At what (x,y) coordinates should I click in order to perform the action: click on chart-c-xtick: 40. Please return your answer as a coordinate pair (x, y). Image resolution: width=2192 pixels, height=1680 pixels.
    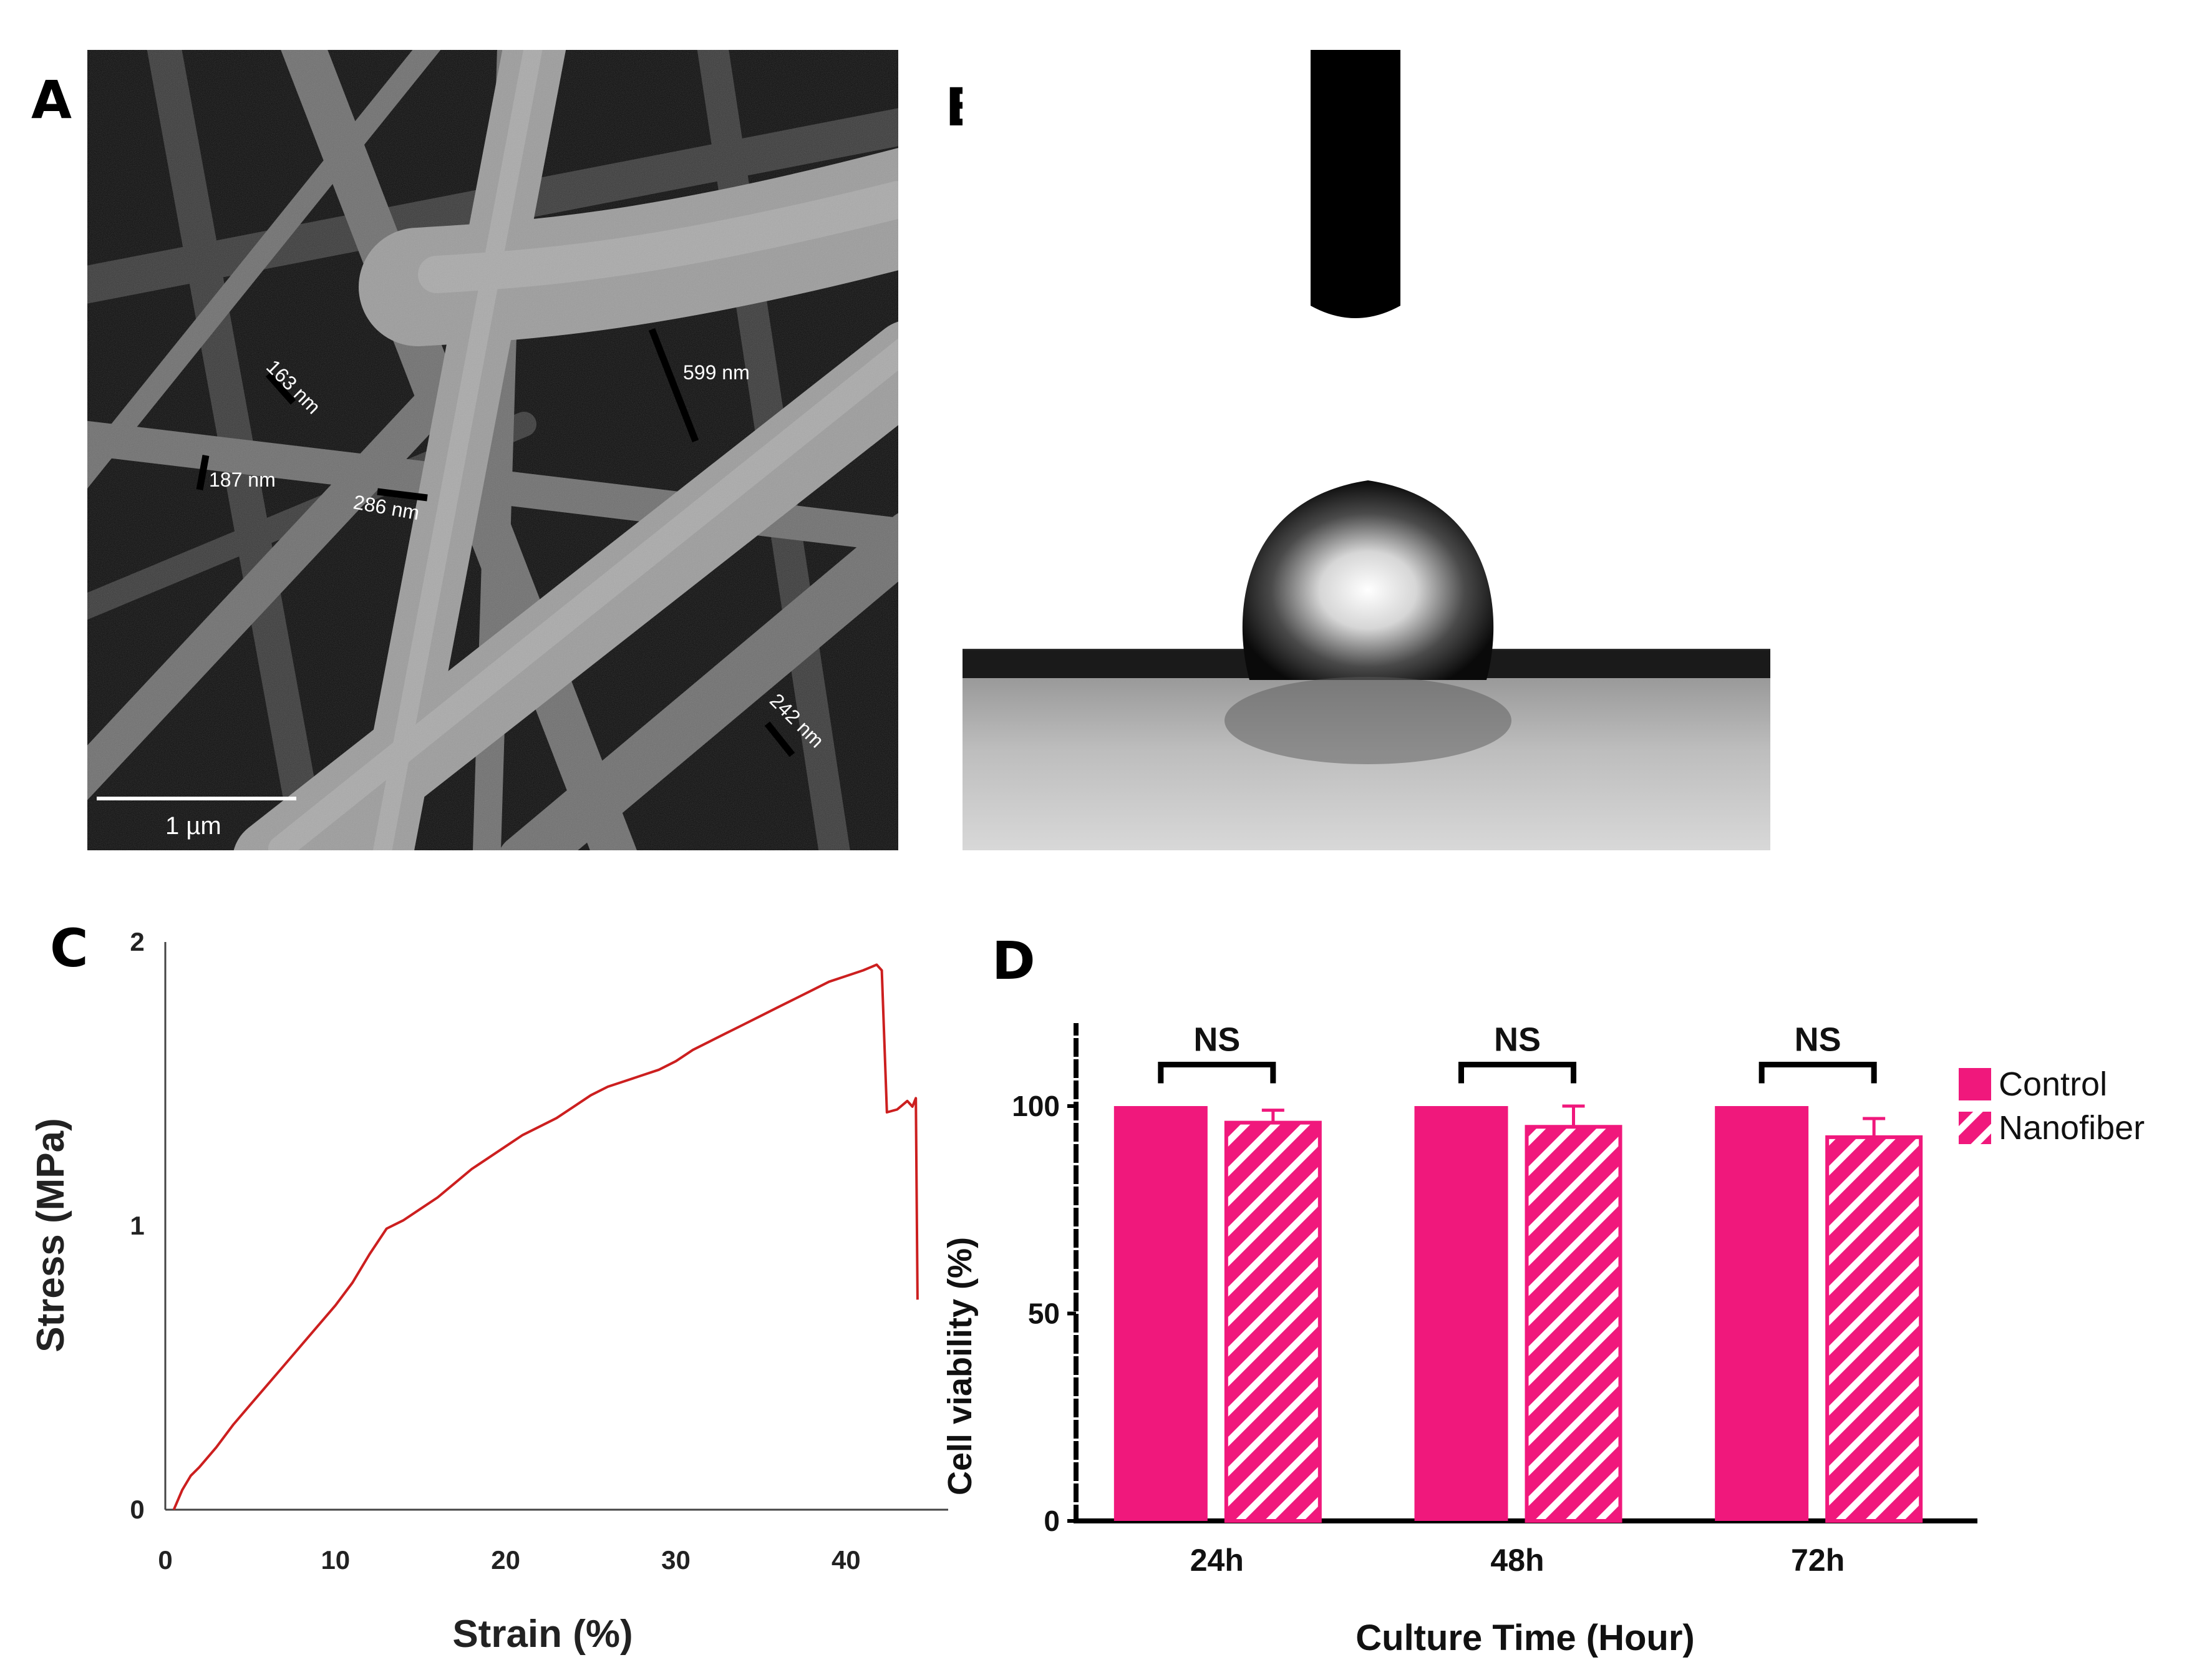
    Looking at the image, I should click on (846, 1560).